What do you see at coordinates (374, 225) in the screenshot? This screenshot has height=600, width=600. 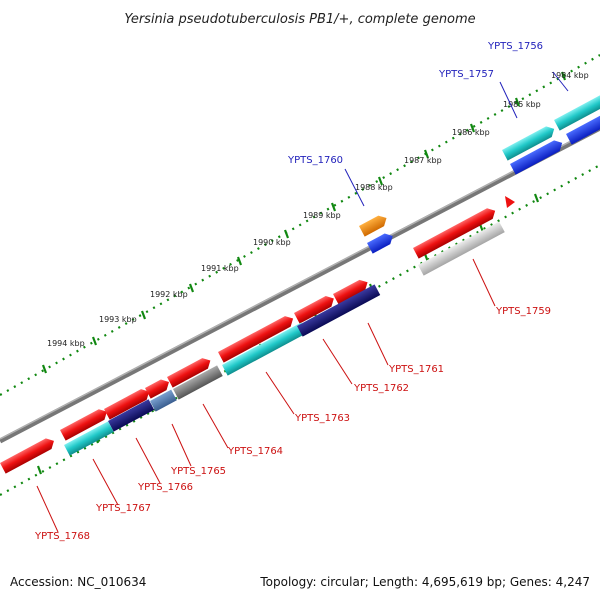 I see `gene-orange` at bounding box center [374, 225].